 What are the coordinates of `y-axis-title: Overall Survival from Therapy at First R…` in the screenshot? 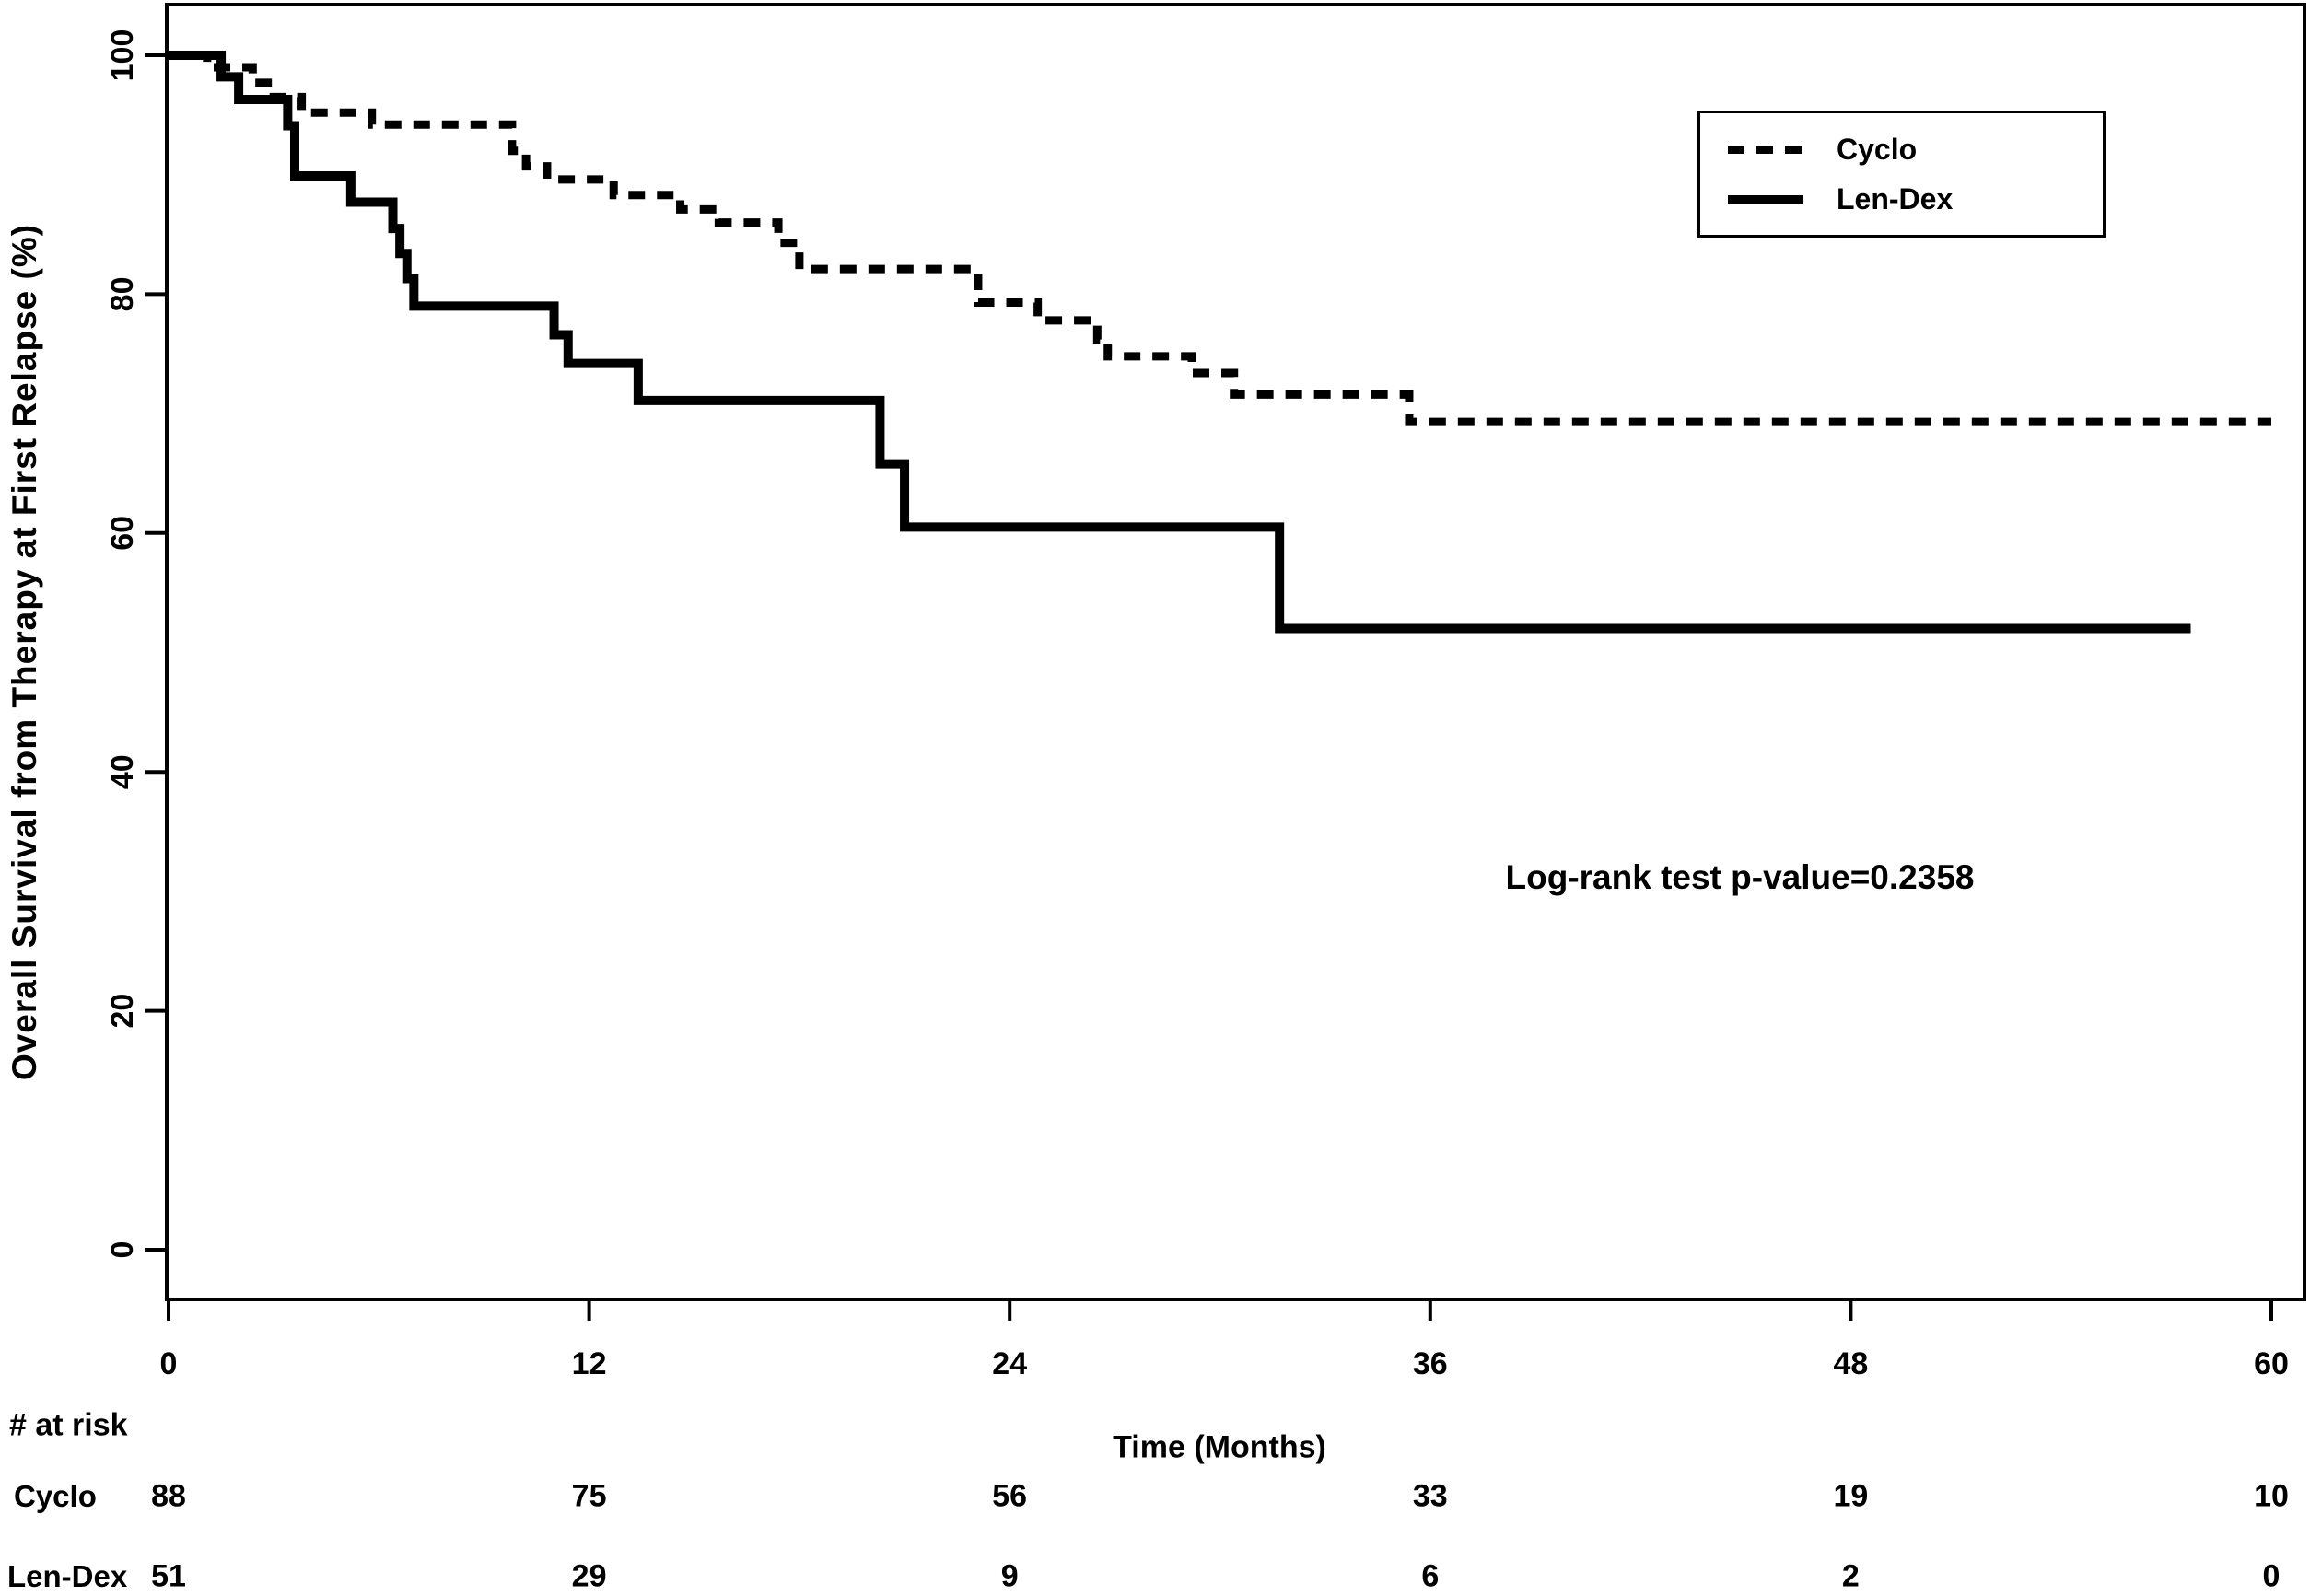 It's located at (24, 652).